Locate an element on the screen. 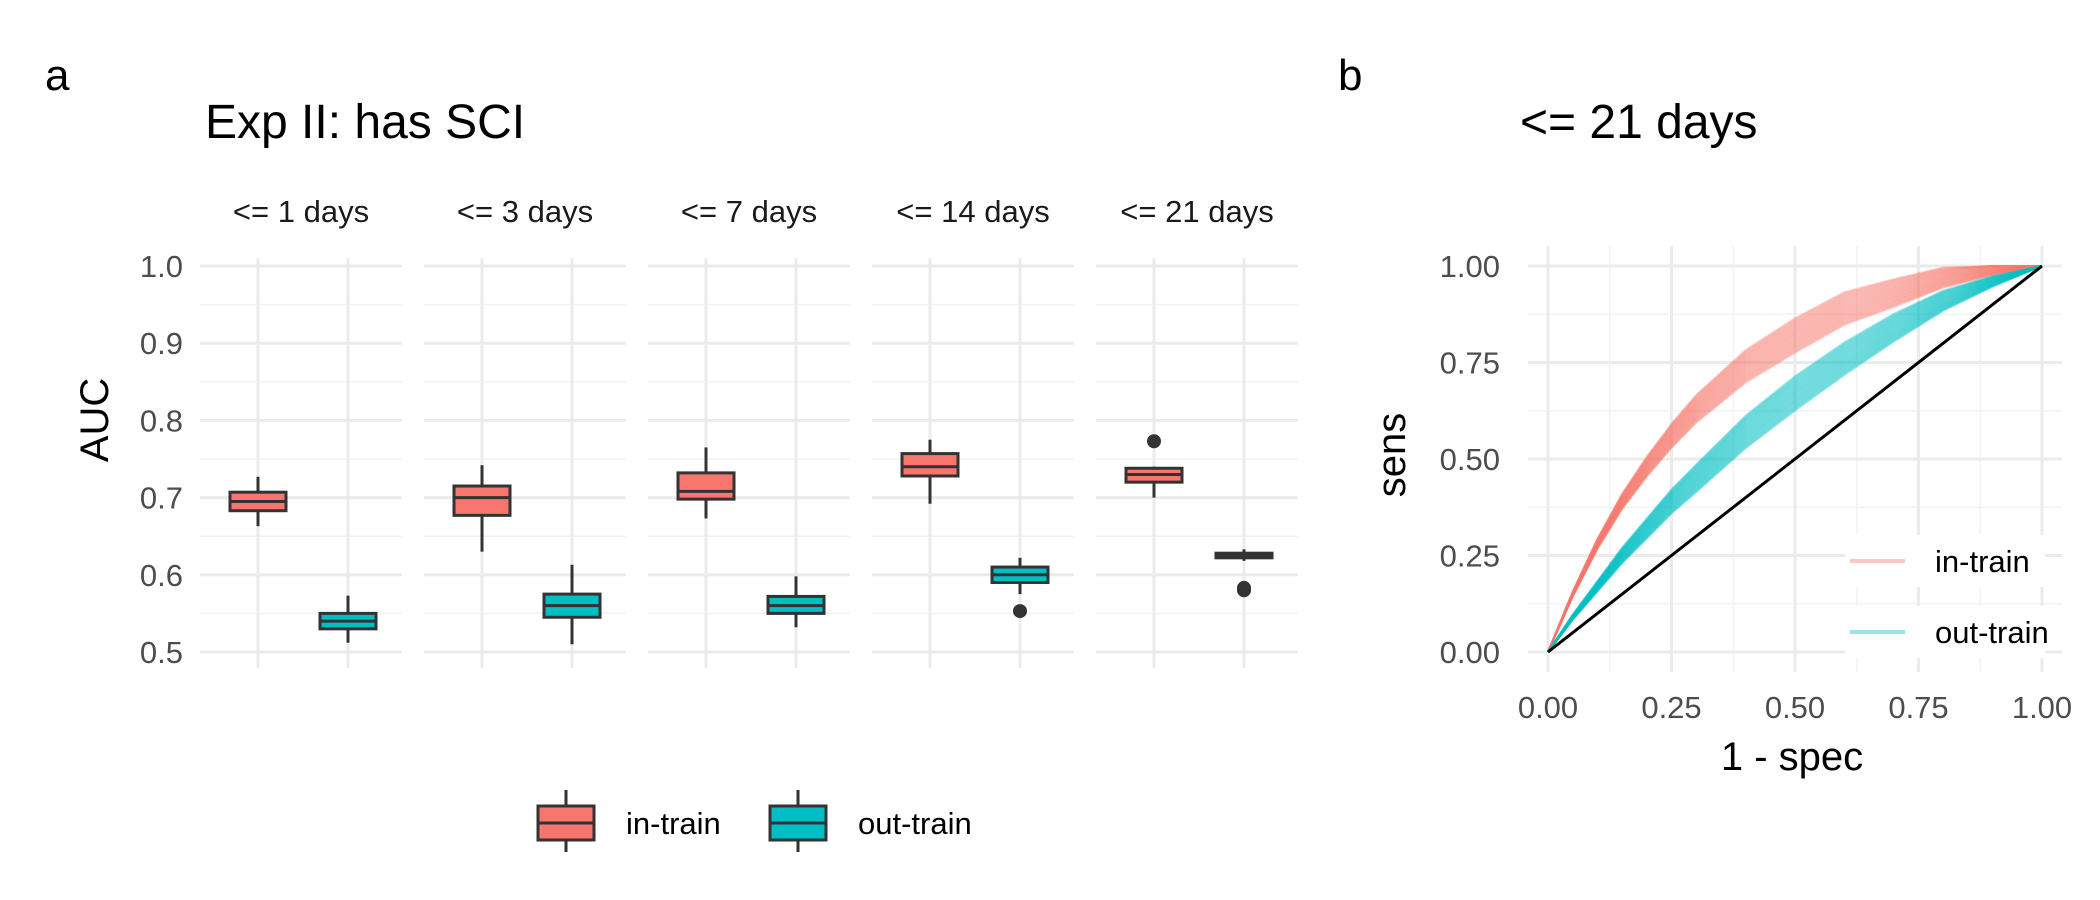 The image size is (2100, 900). facet-strip-label: <= 21 days is located at coordinates (1196, 211).